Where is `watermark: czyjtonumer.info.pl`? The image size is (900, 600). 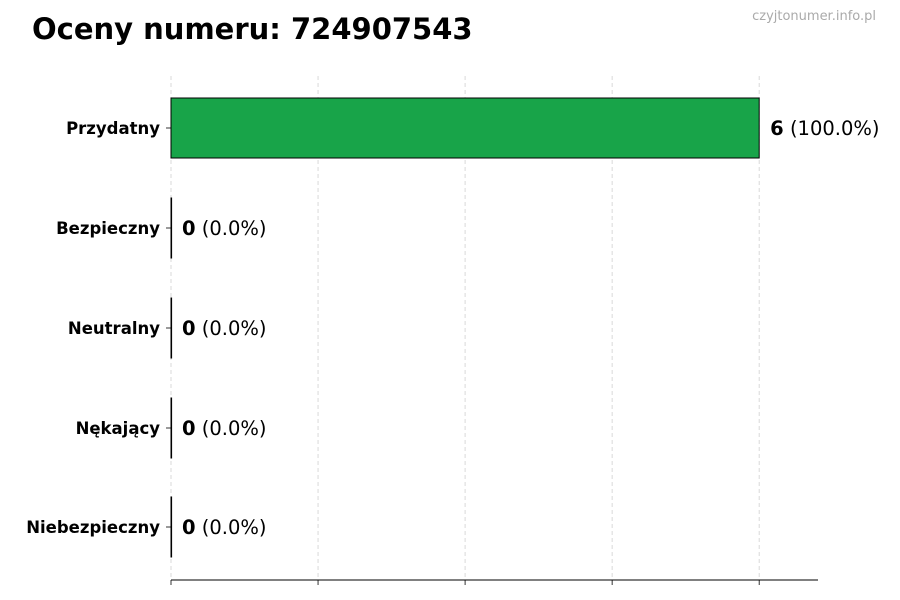
watermark: czyjtonumer.info.pl is located at coordinates (814, 16).